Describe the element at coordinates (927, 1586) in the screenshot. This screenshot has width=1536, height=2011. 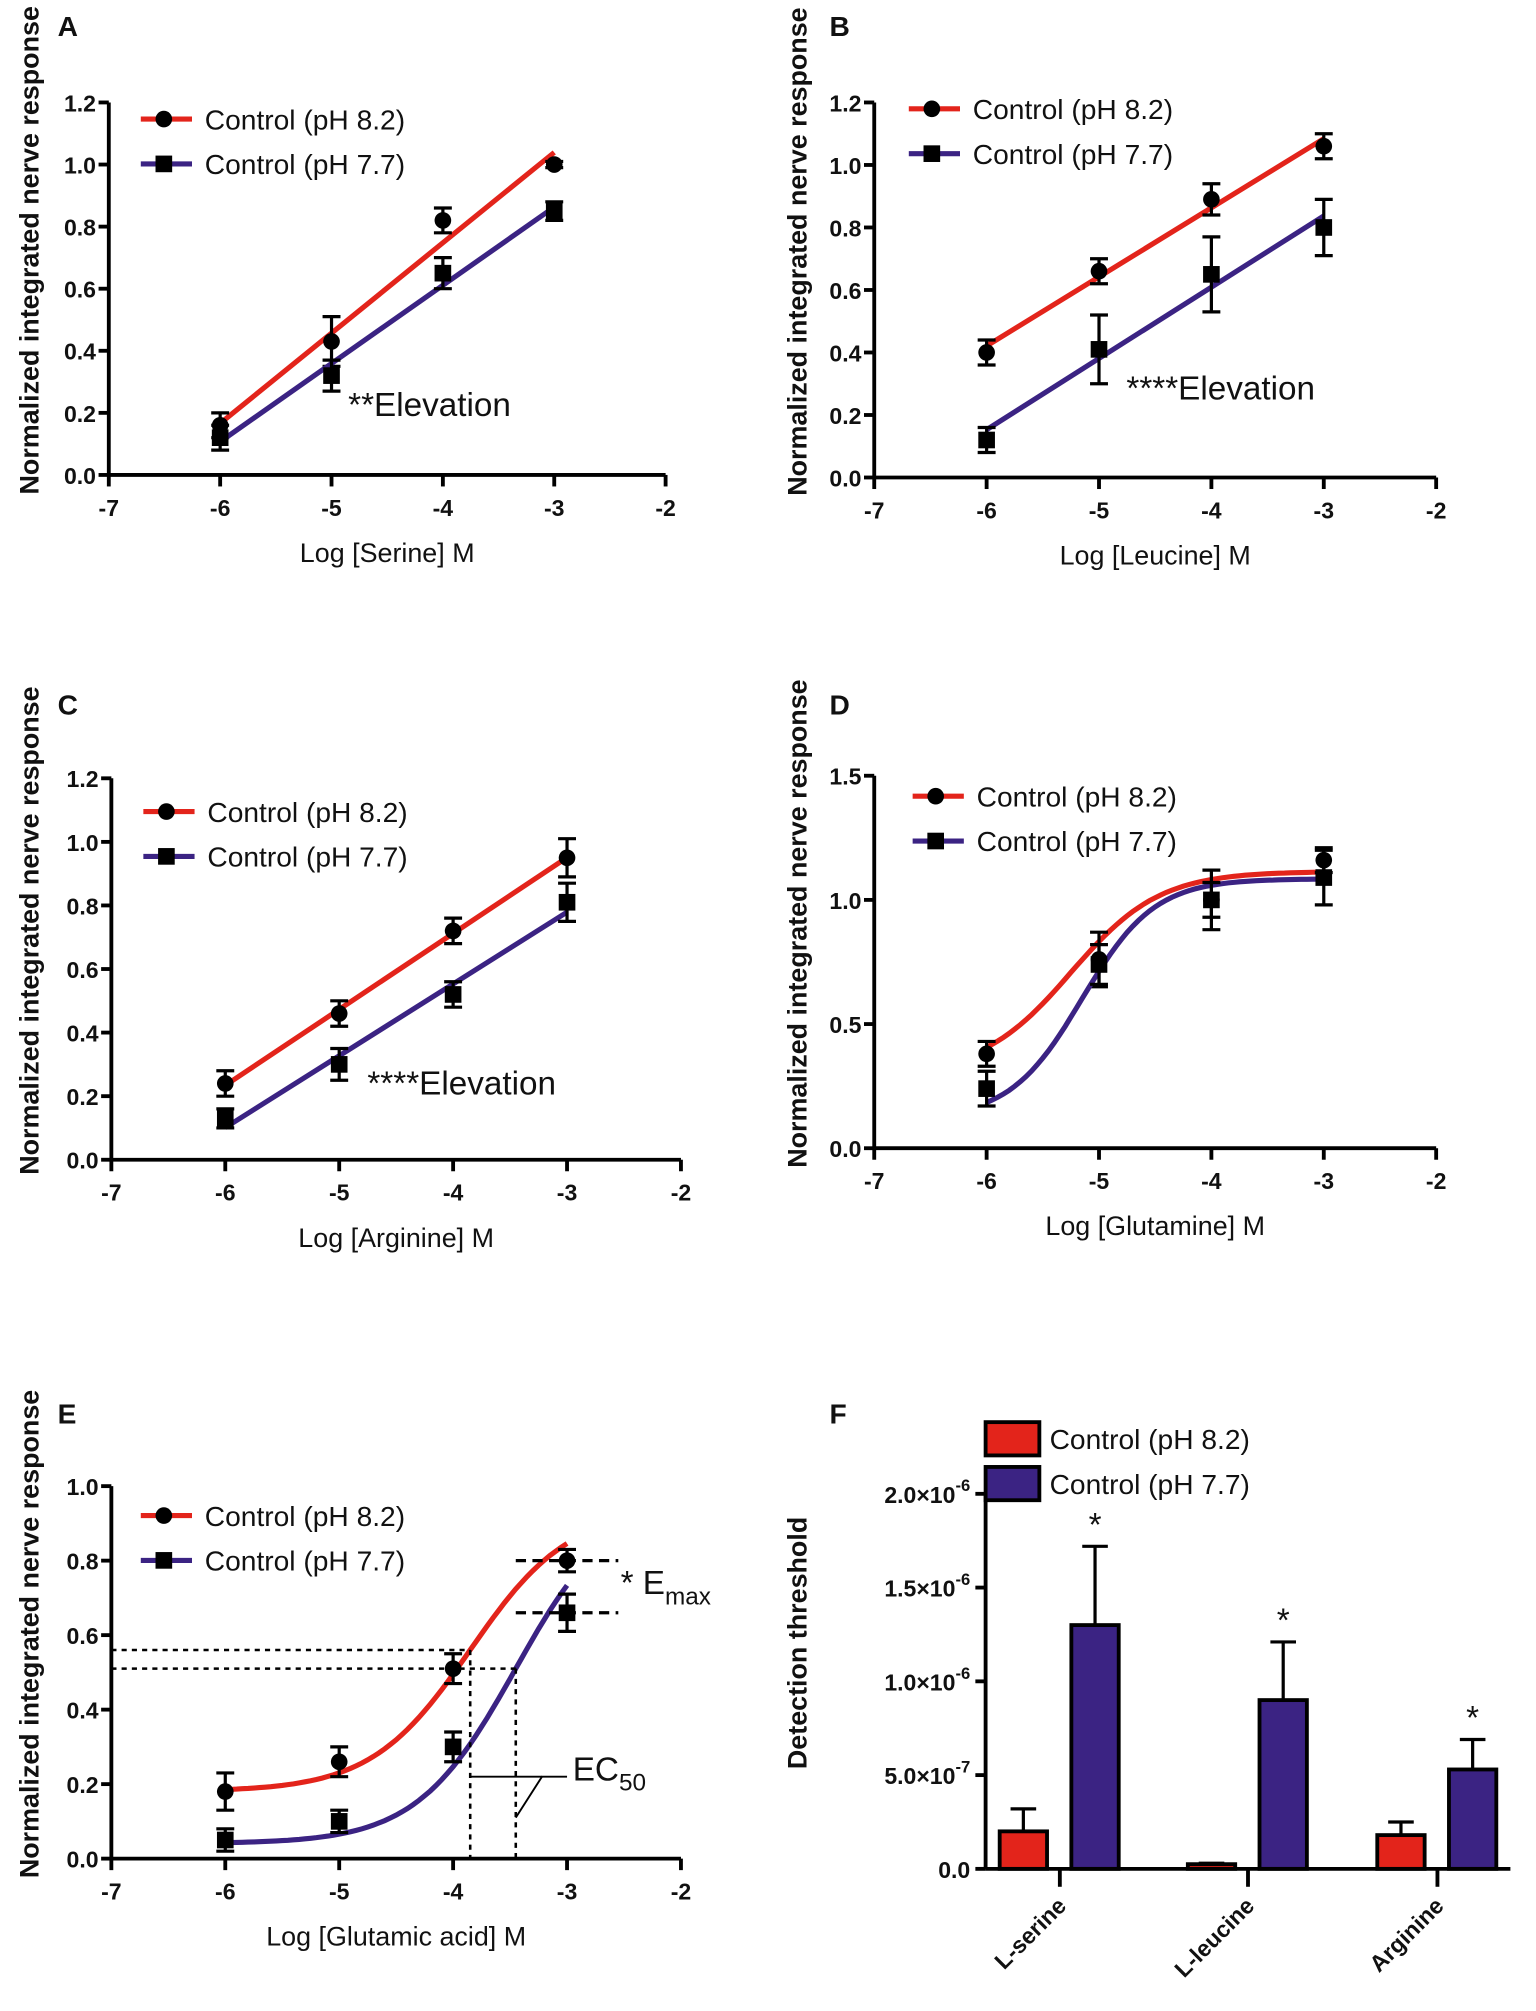
I see `y-tick-label: 1.5×10⁻⁶` at that location.